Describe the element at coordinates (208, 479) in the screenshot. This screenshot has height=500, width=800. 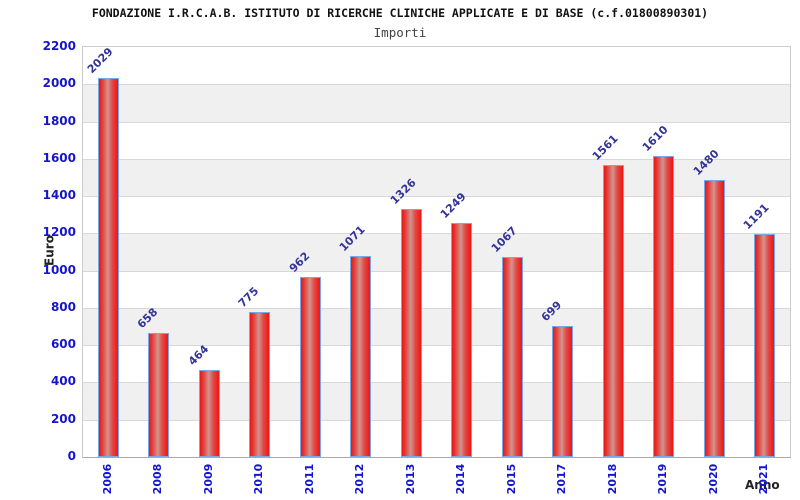
I see `x-tick-label: 2009` at that location.